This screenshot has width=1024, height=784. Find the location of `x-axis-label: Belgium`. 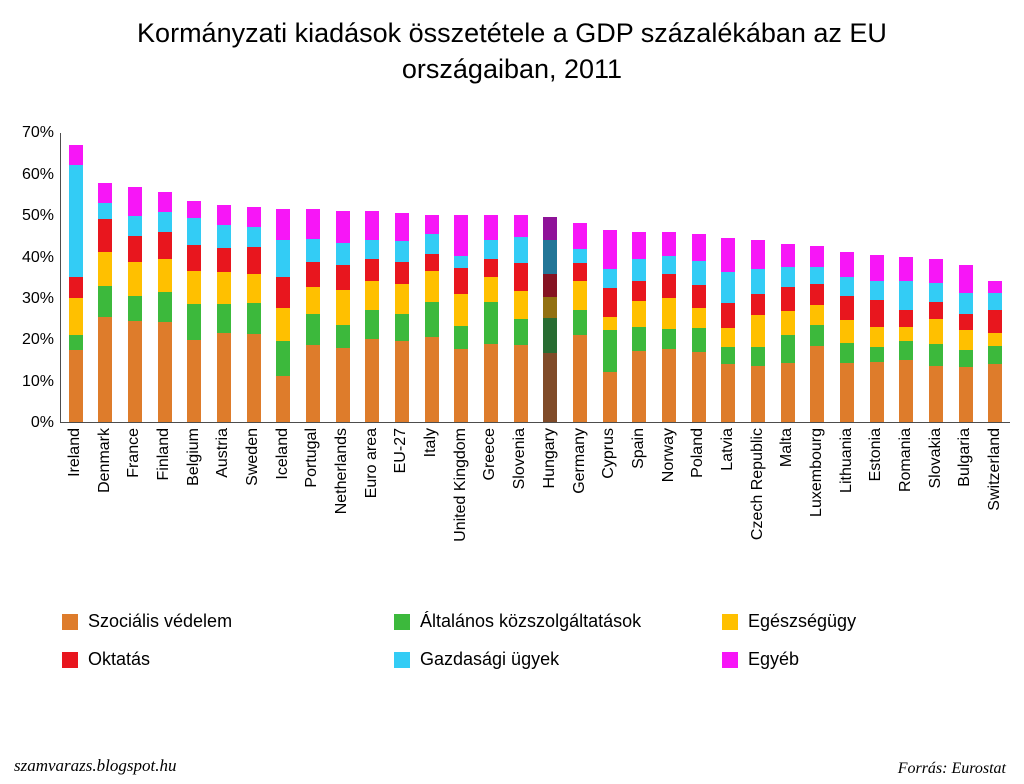

x-axis-label: Belgium is located at coordinates (193, 457).